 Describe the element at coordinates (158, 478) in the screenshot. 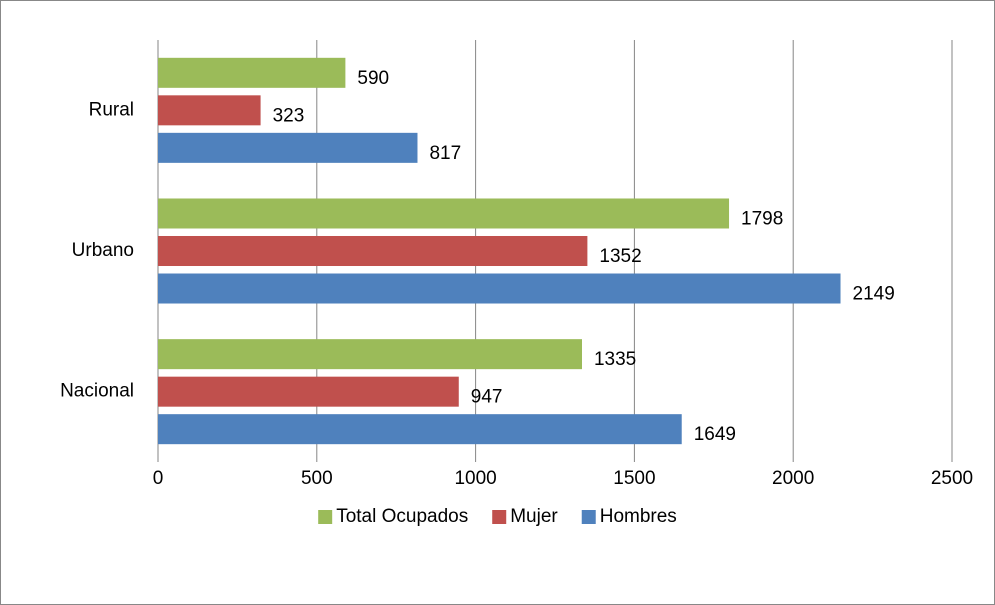

I see `x-tick-label: 0` at that location.